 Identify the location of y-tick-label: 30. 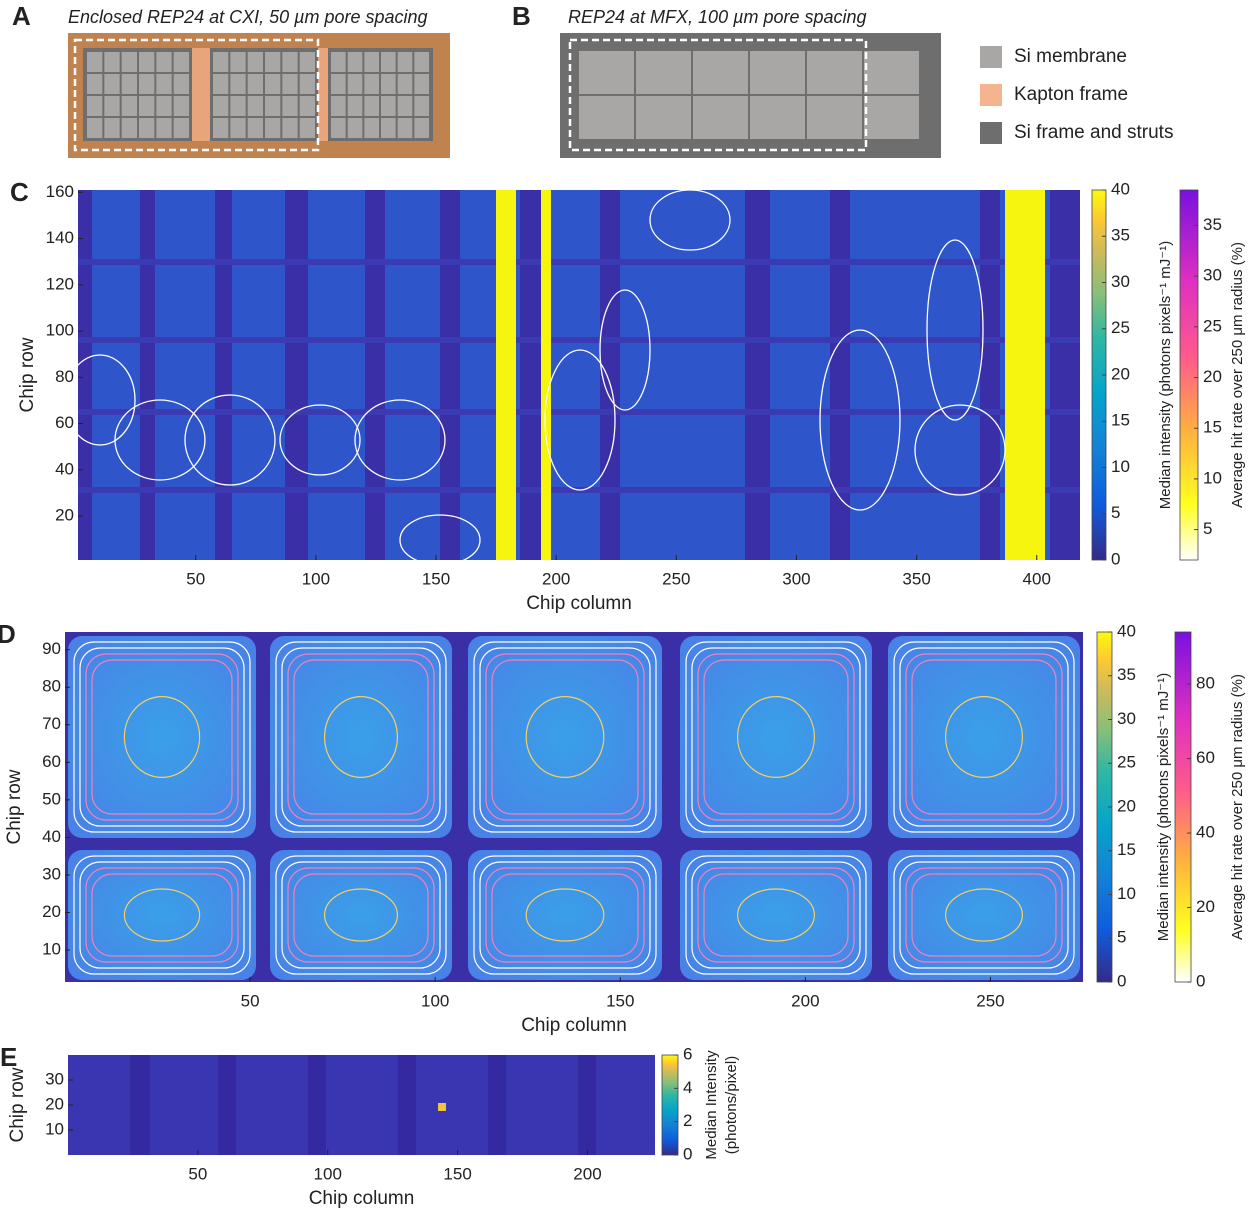
(51, 873).